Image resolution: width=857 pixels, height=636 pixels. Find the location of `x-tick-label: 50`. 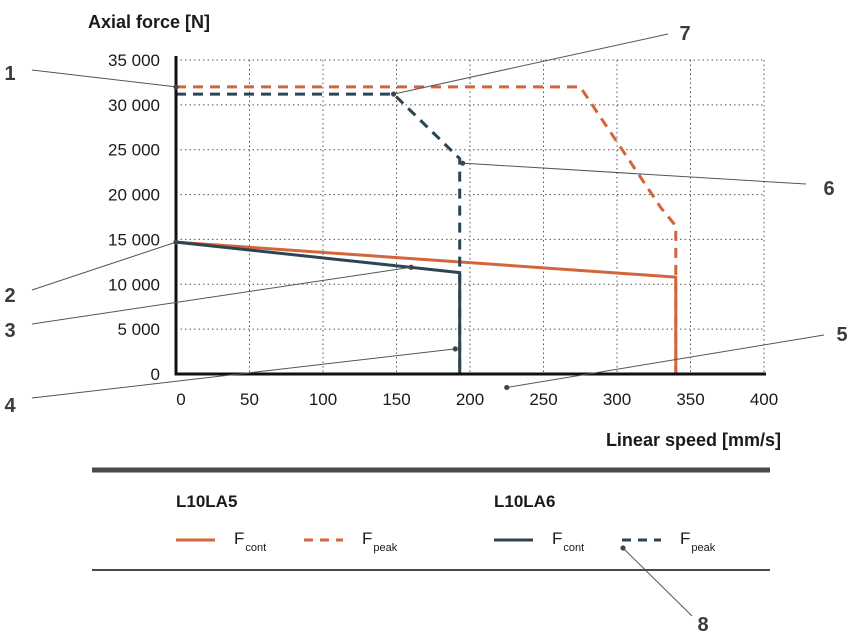

x-tick-label: 50 is located at coordinates (249, 399).